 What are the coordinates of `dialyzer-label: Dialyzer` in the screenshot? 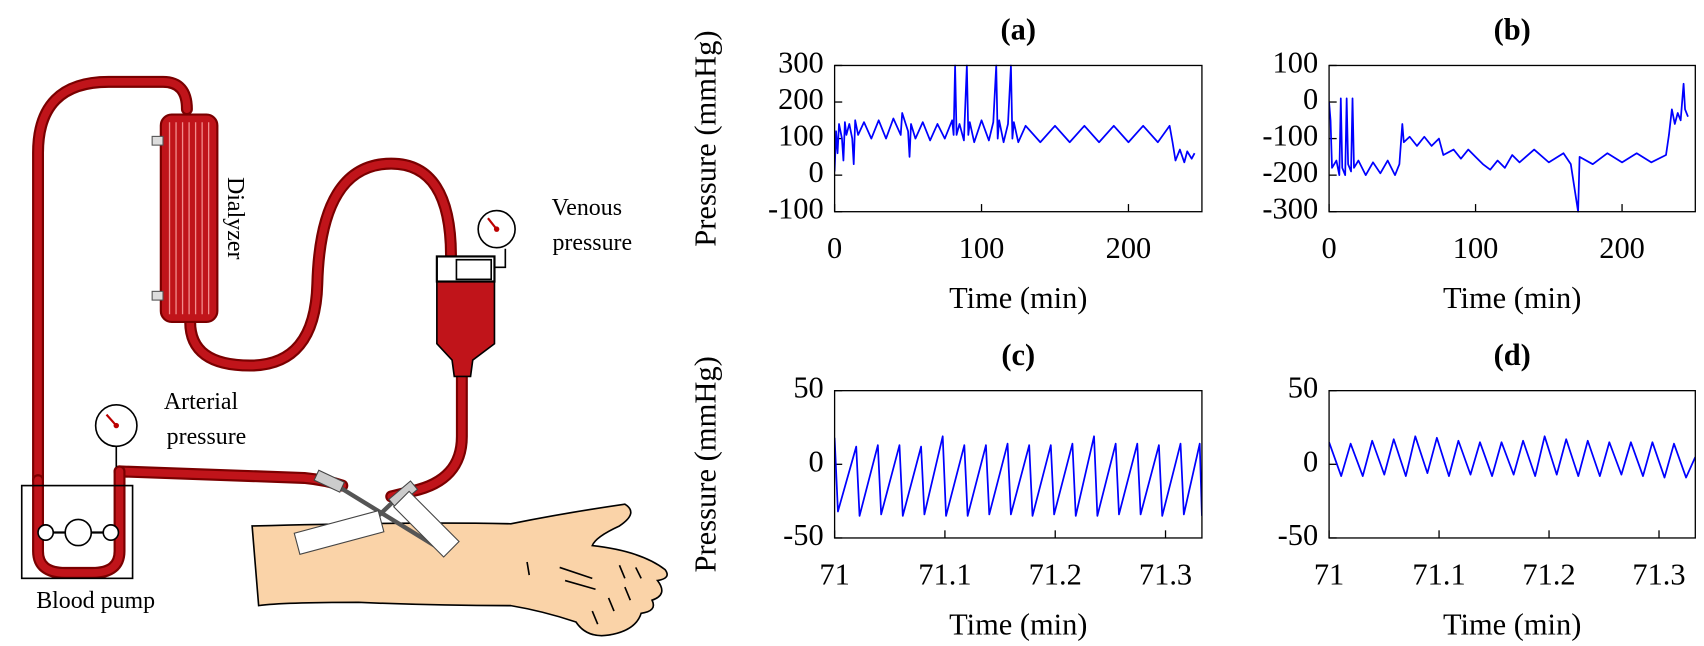 It's located at (235, 218).